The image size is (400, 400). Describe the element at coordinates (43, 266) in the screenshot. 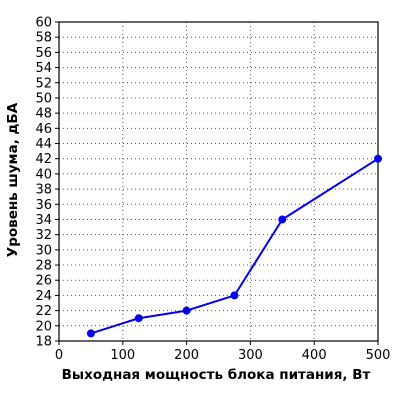

I see `y-tick-label: 28` at that location.